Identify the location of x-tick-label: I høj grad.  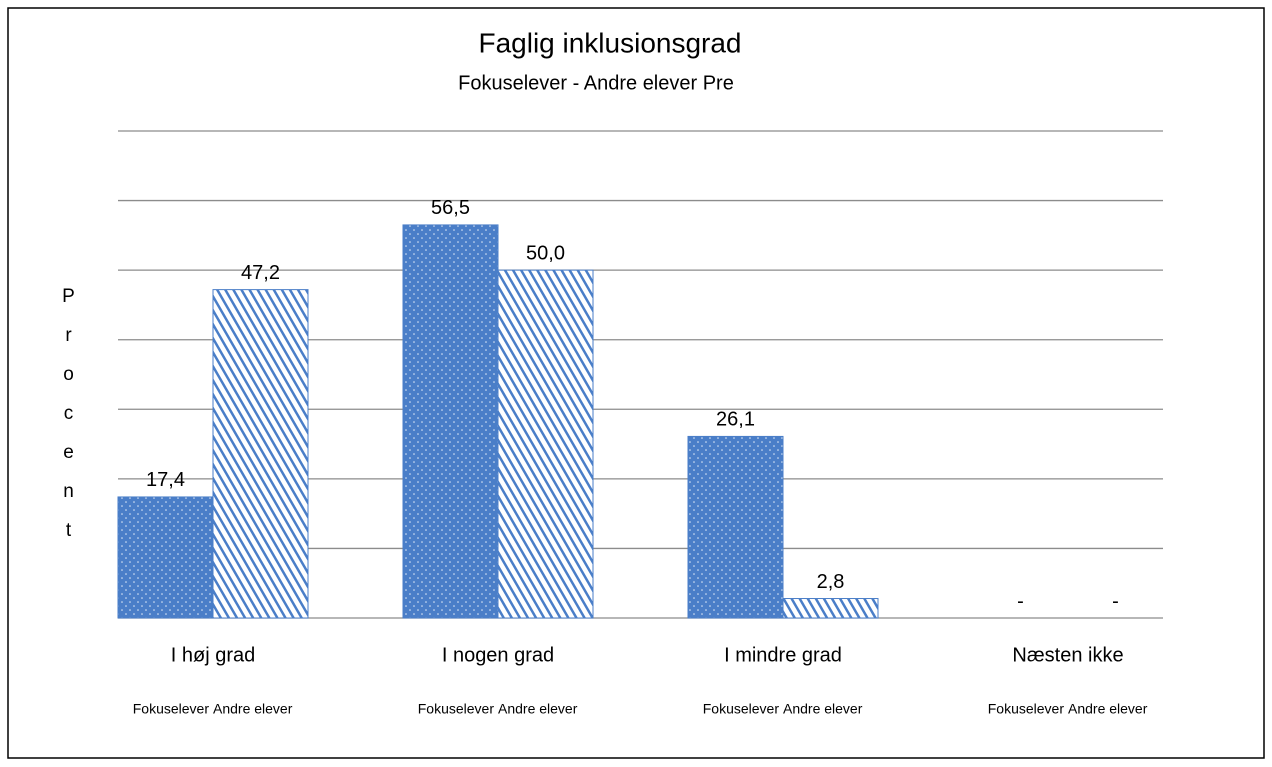
(213, 655).